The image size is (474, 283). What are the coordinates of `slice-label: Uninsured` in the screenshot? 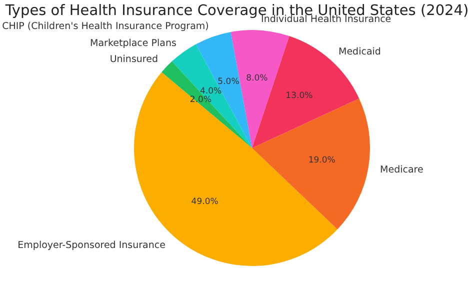 It's located at (134, 59).